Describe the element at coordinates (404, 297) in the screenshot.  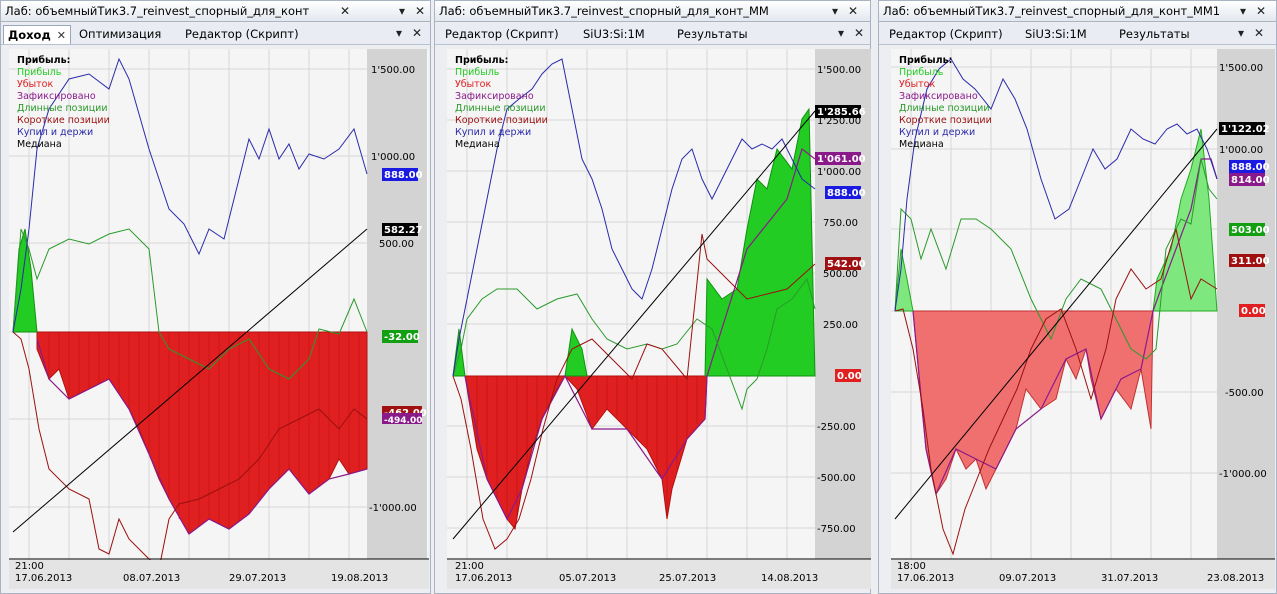
I see `value-badges: 888.00 582.27 -32.00 -462.00 -494.00` at that location.